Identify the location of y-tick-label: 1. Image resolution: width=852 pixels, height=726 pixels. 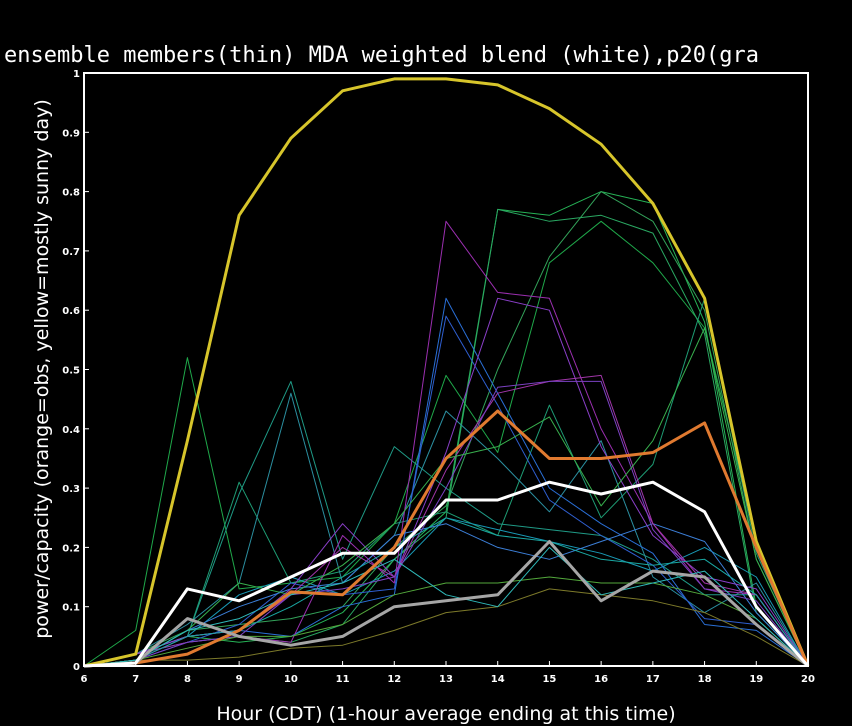
(76, 74).